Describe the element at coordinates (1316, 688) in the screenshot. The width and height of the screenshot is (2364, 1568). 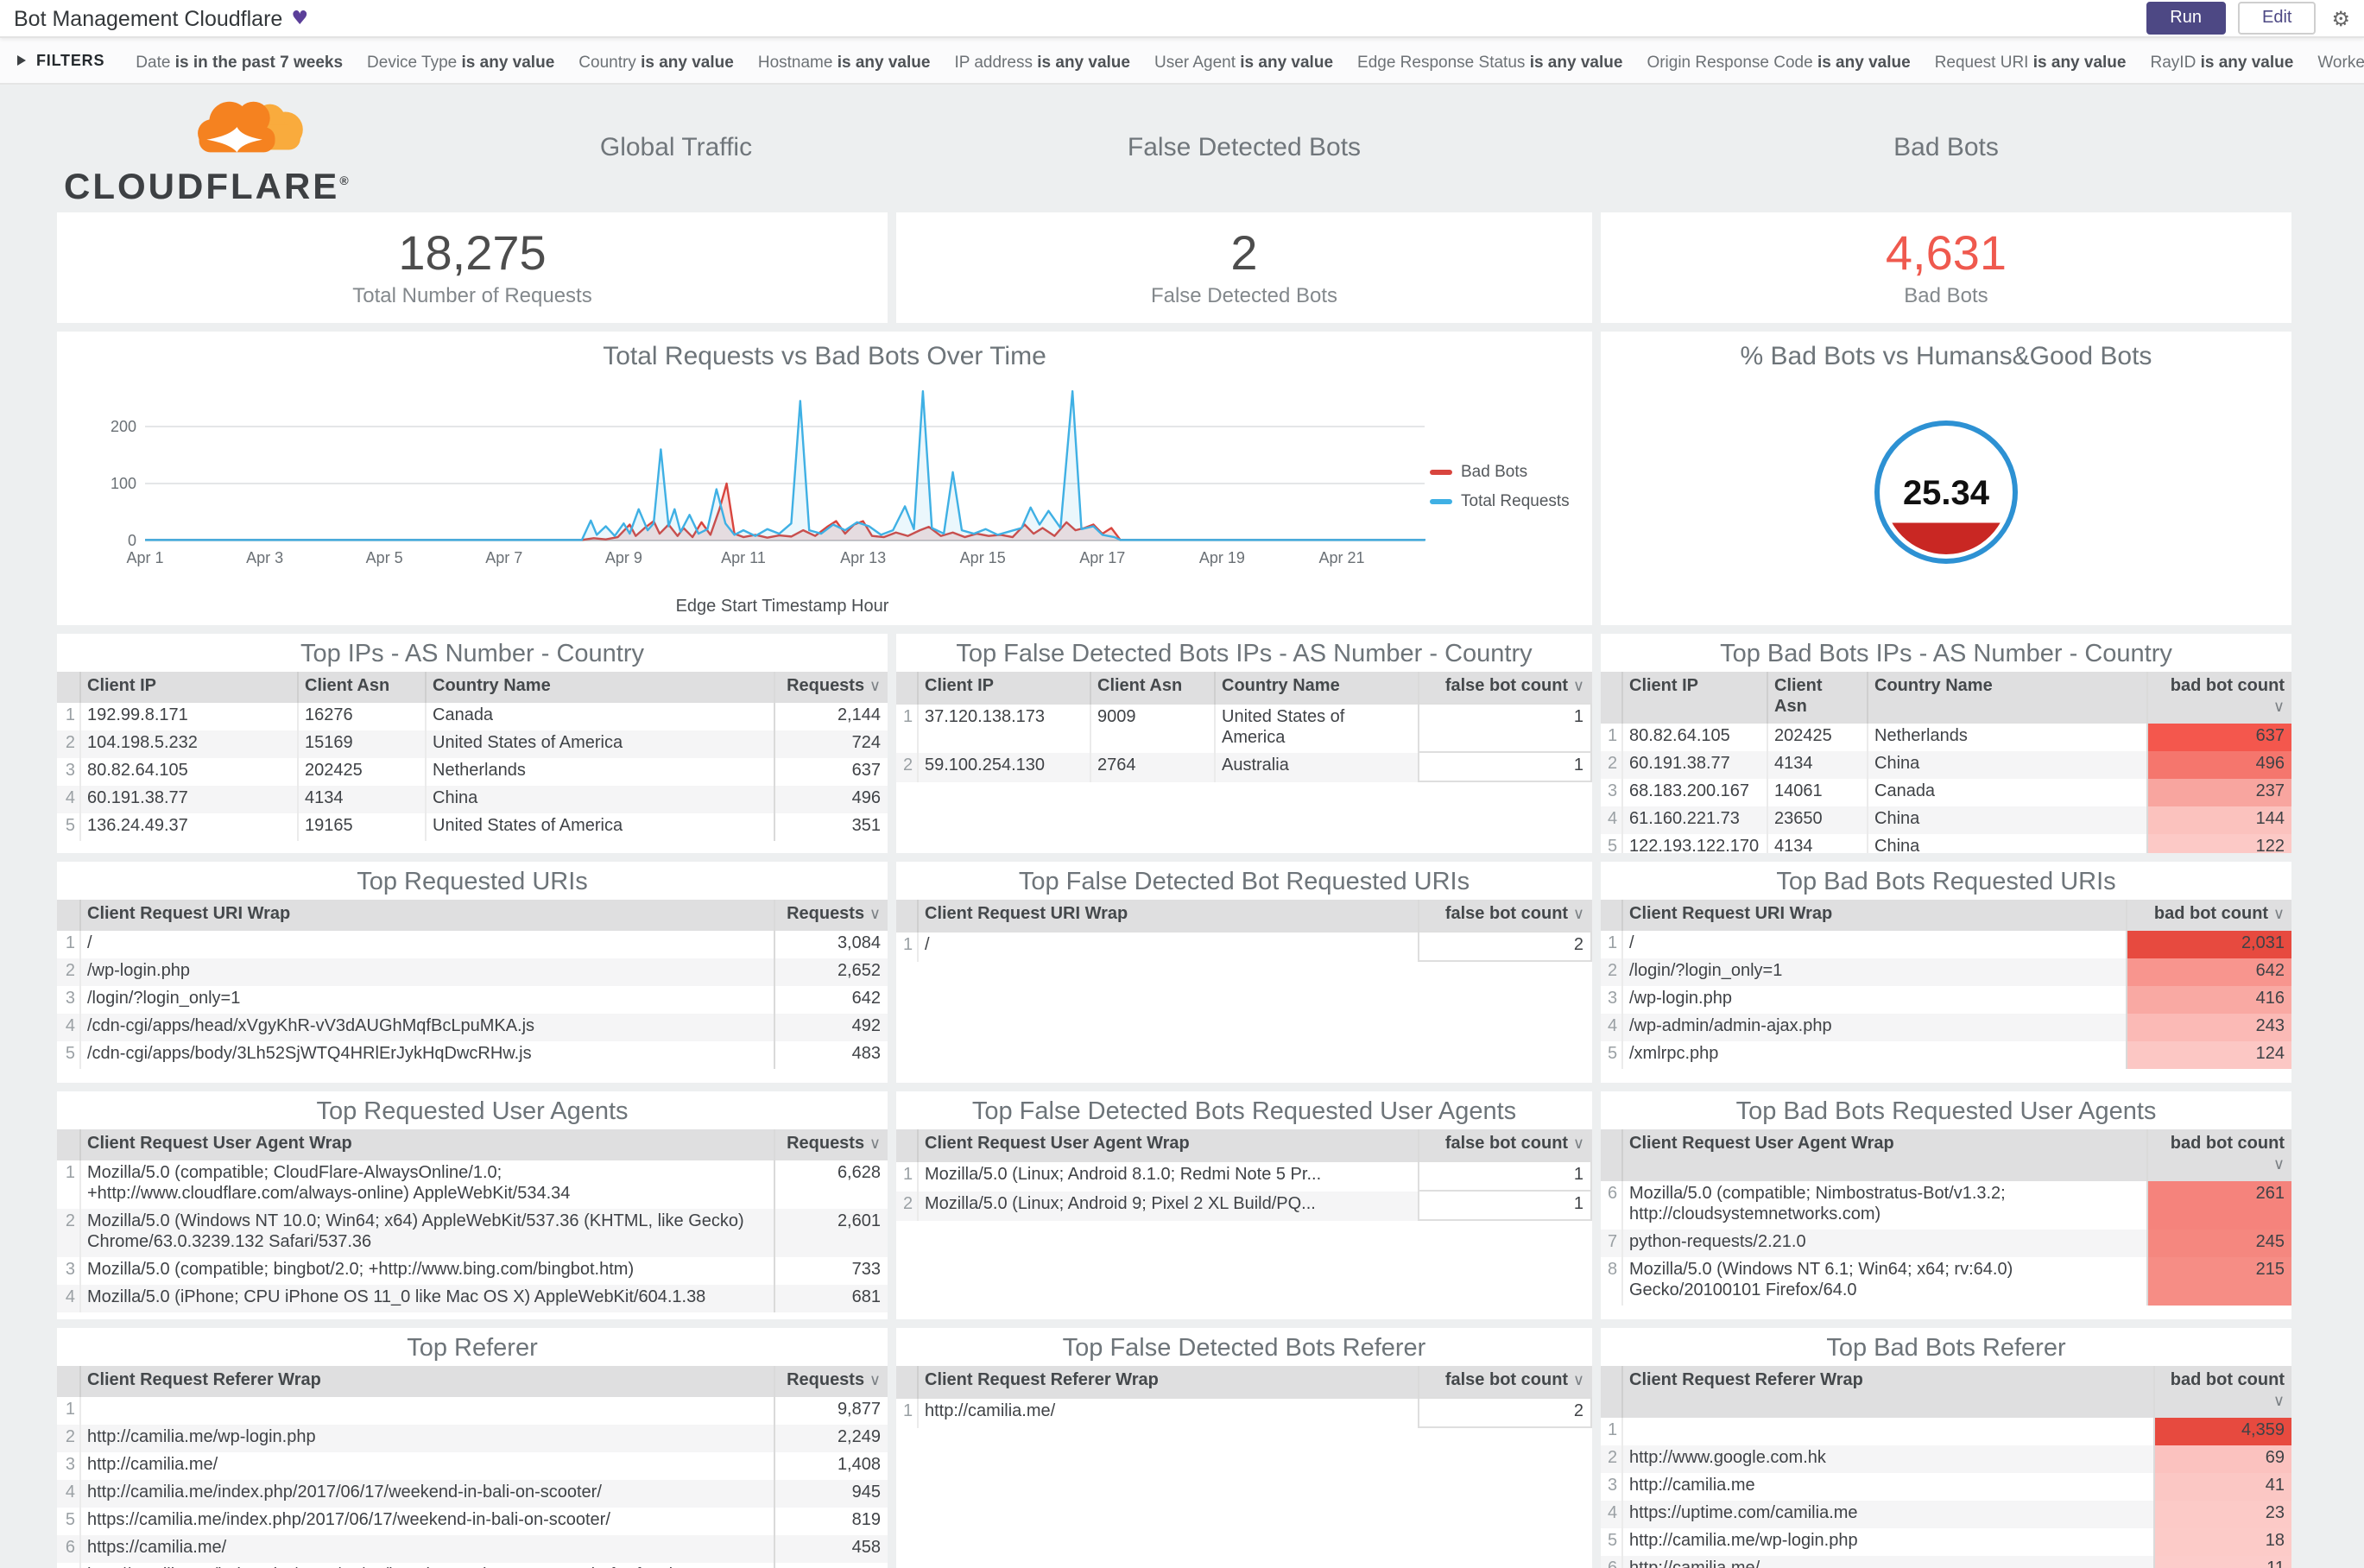
I see `column-header: Country Name` at that location.